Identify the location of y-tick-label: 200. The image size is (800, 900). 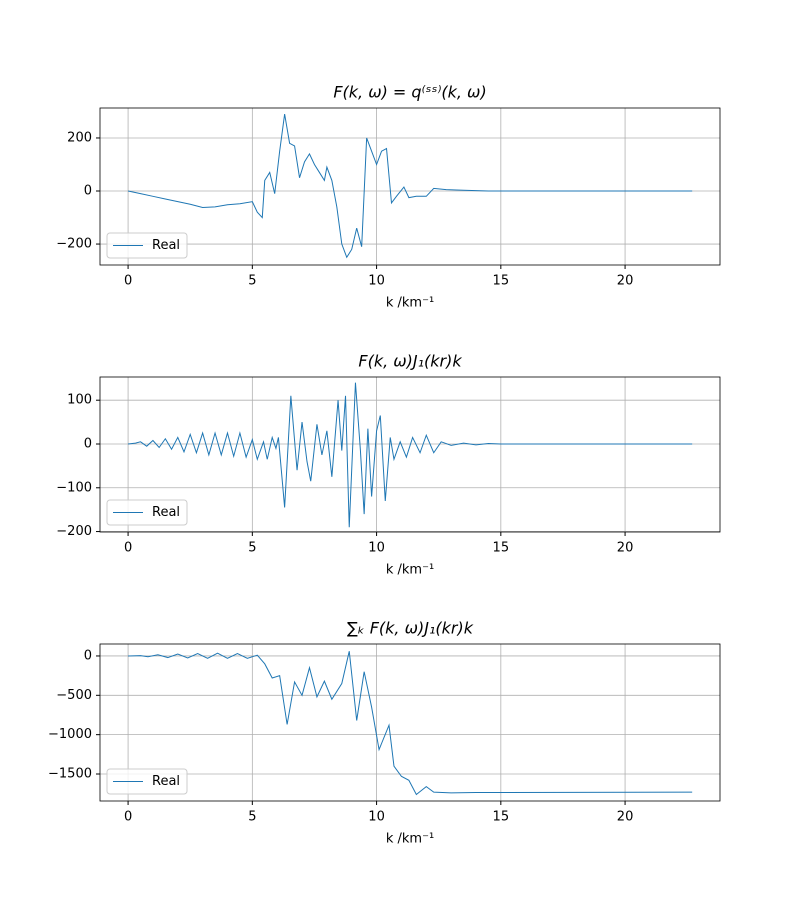
(79, 137).